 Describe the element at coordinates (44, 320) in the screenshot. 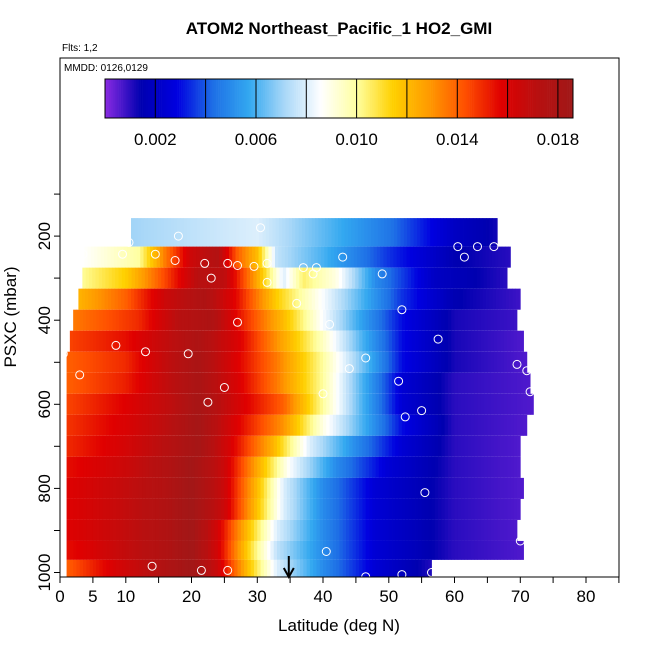

I see `y-tick-label: 400` at that location.